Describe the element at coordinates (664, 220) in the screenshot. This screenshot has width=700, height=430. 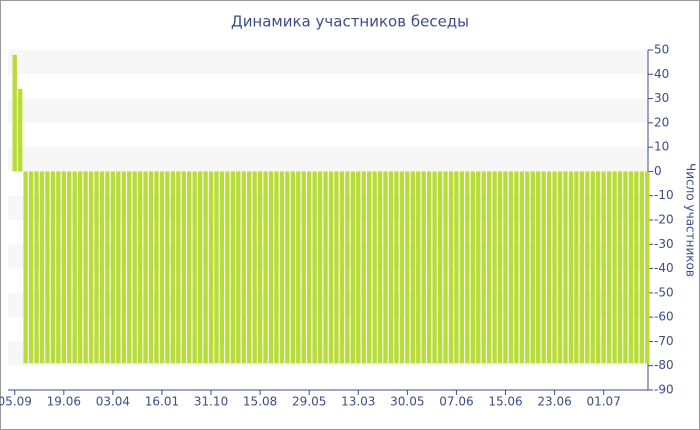
I see `y-tick-label: -20` at that location.